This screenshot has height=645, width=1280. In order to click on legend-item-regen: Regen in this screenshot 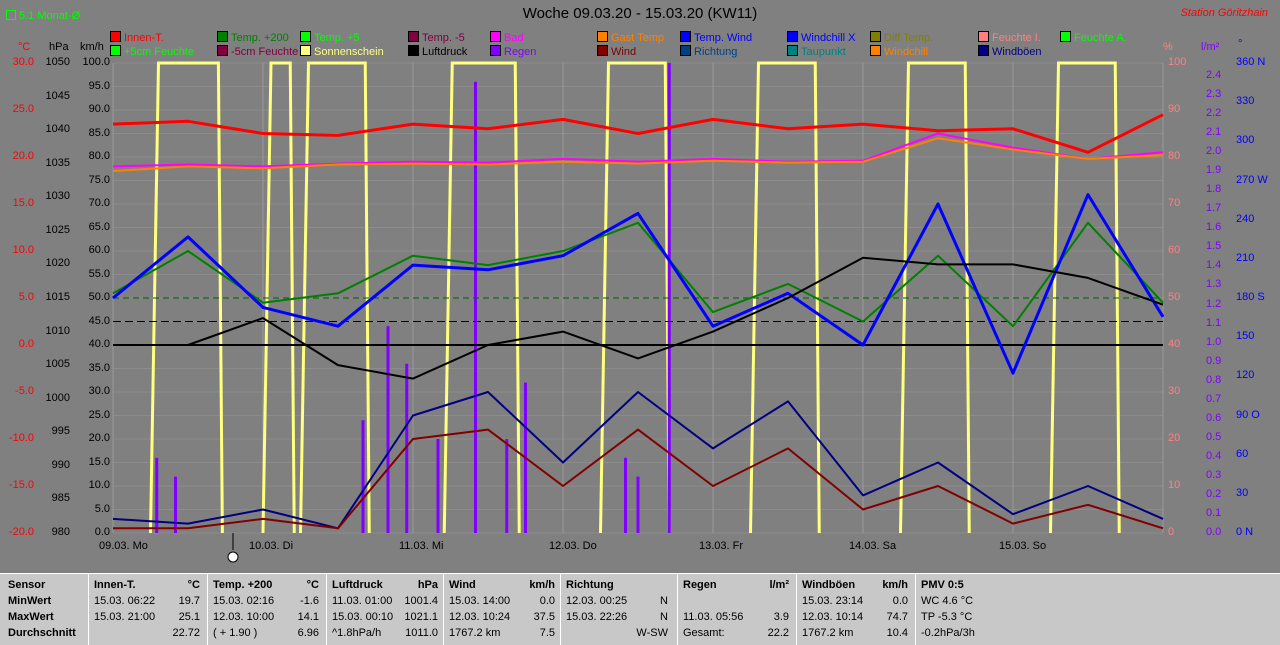, I will do `click(513, 51)`.